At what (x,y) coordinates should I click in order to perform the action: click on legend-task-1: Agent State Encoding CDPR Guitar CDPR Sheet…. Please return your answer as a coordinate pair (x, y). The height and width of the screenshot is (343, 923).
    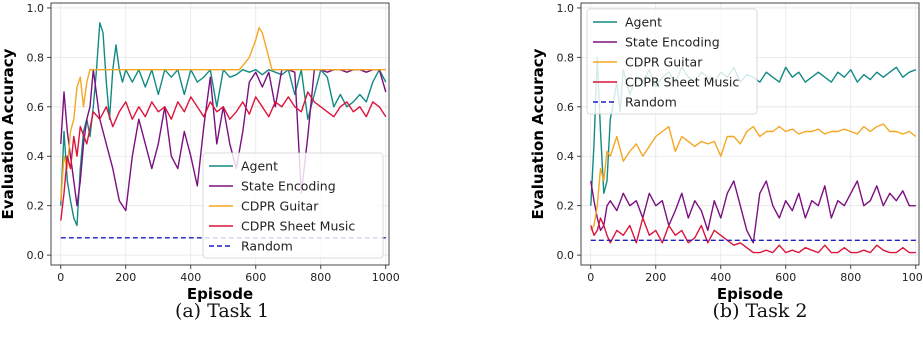
    Looking at the image, I should click on (293, 205).